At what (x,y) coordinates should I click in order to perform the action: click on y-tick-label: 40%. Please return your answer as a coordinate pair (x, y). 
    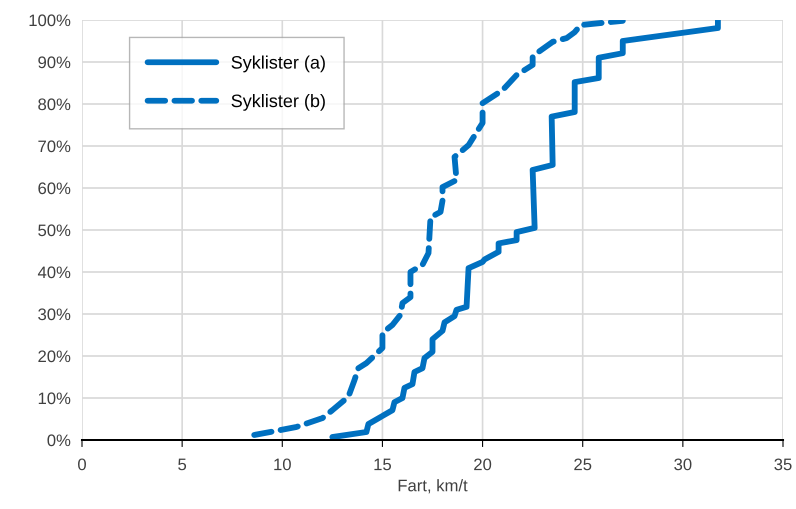
    Looking at the image, I should click on (54, 272).